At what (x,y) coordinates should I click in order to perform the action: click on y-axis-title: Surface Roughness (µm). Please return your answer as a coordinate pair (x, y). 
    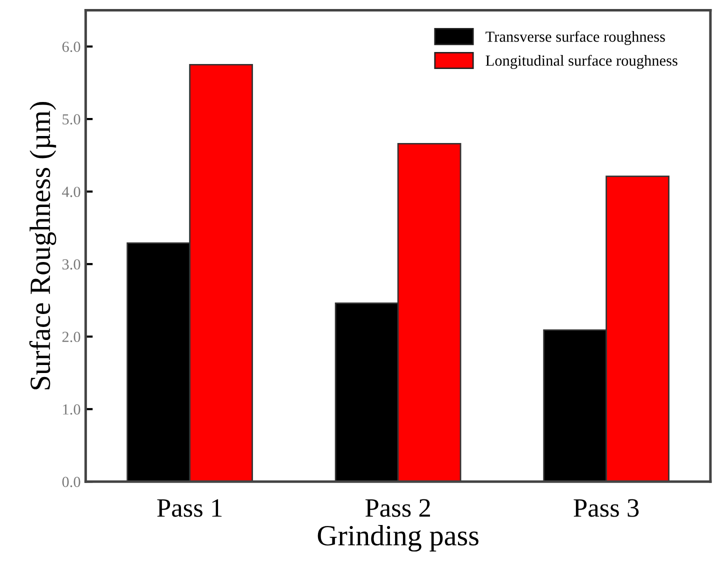
    Looking at the image, I should click on (42, 246).